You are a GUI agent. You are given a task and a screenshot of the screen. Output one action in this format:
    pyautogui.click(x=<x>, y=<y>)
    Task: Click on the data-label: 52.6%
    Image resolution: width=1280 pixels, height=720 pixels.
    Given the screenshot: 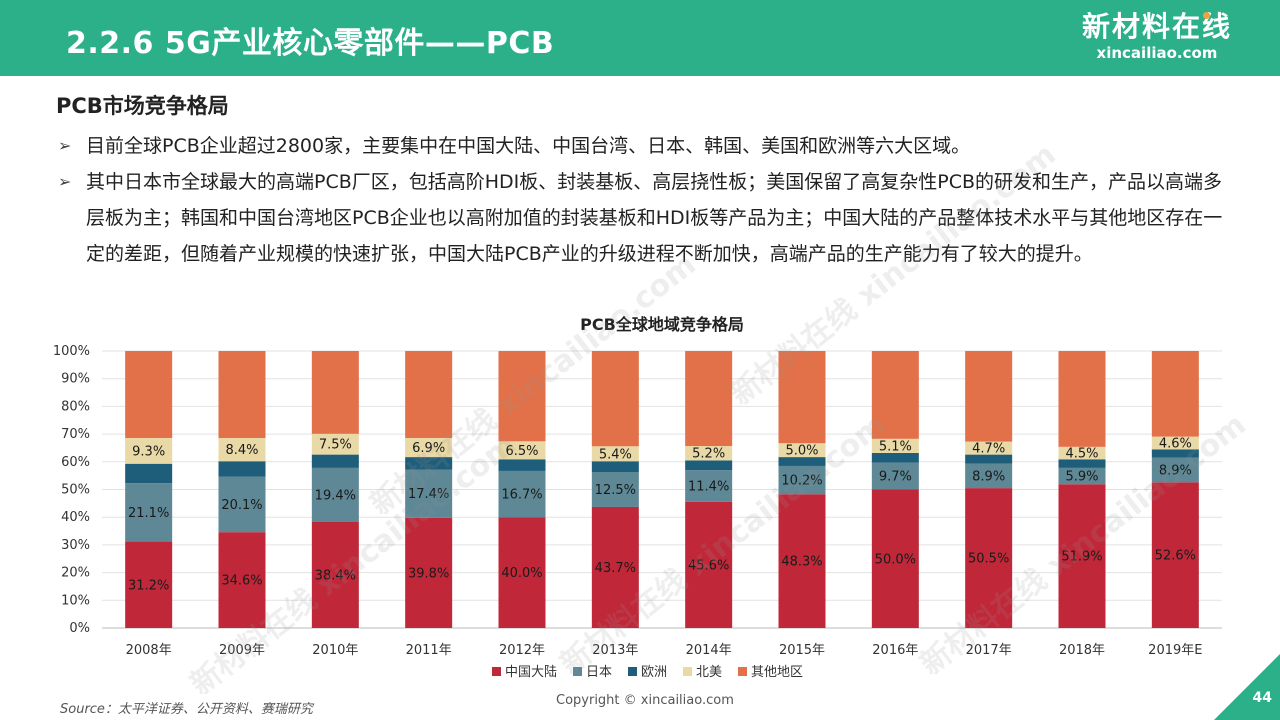 What is the action you would take?
    pyautogui.click(x=1175, y=556)
    